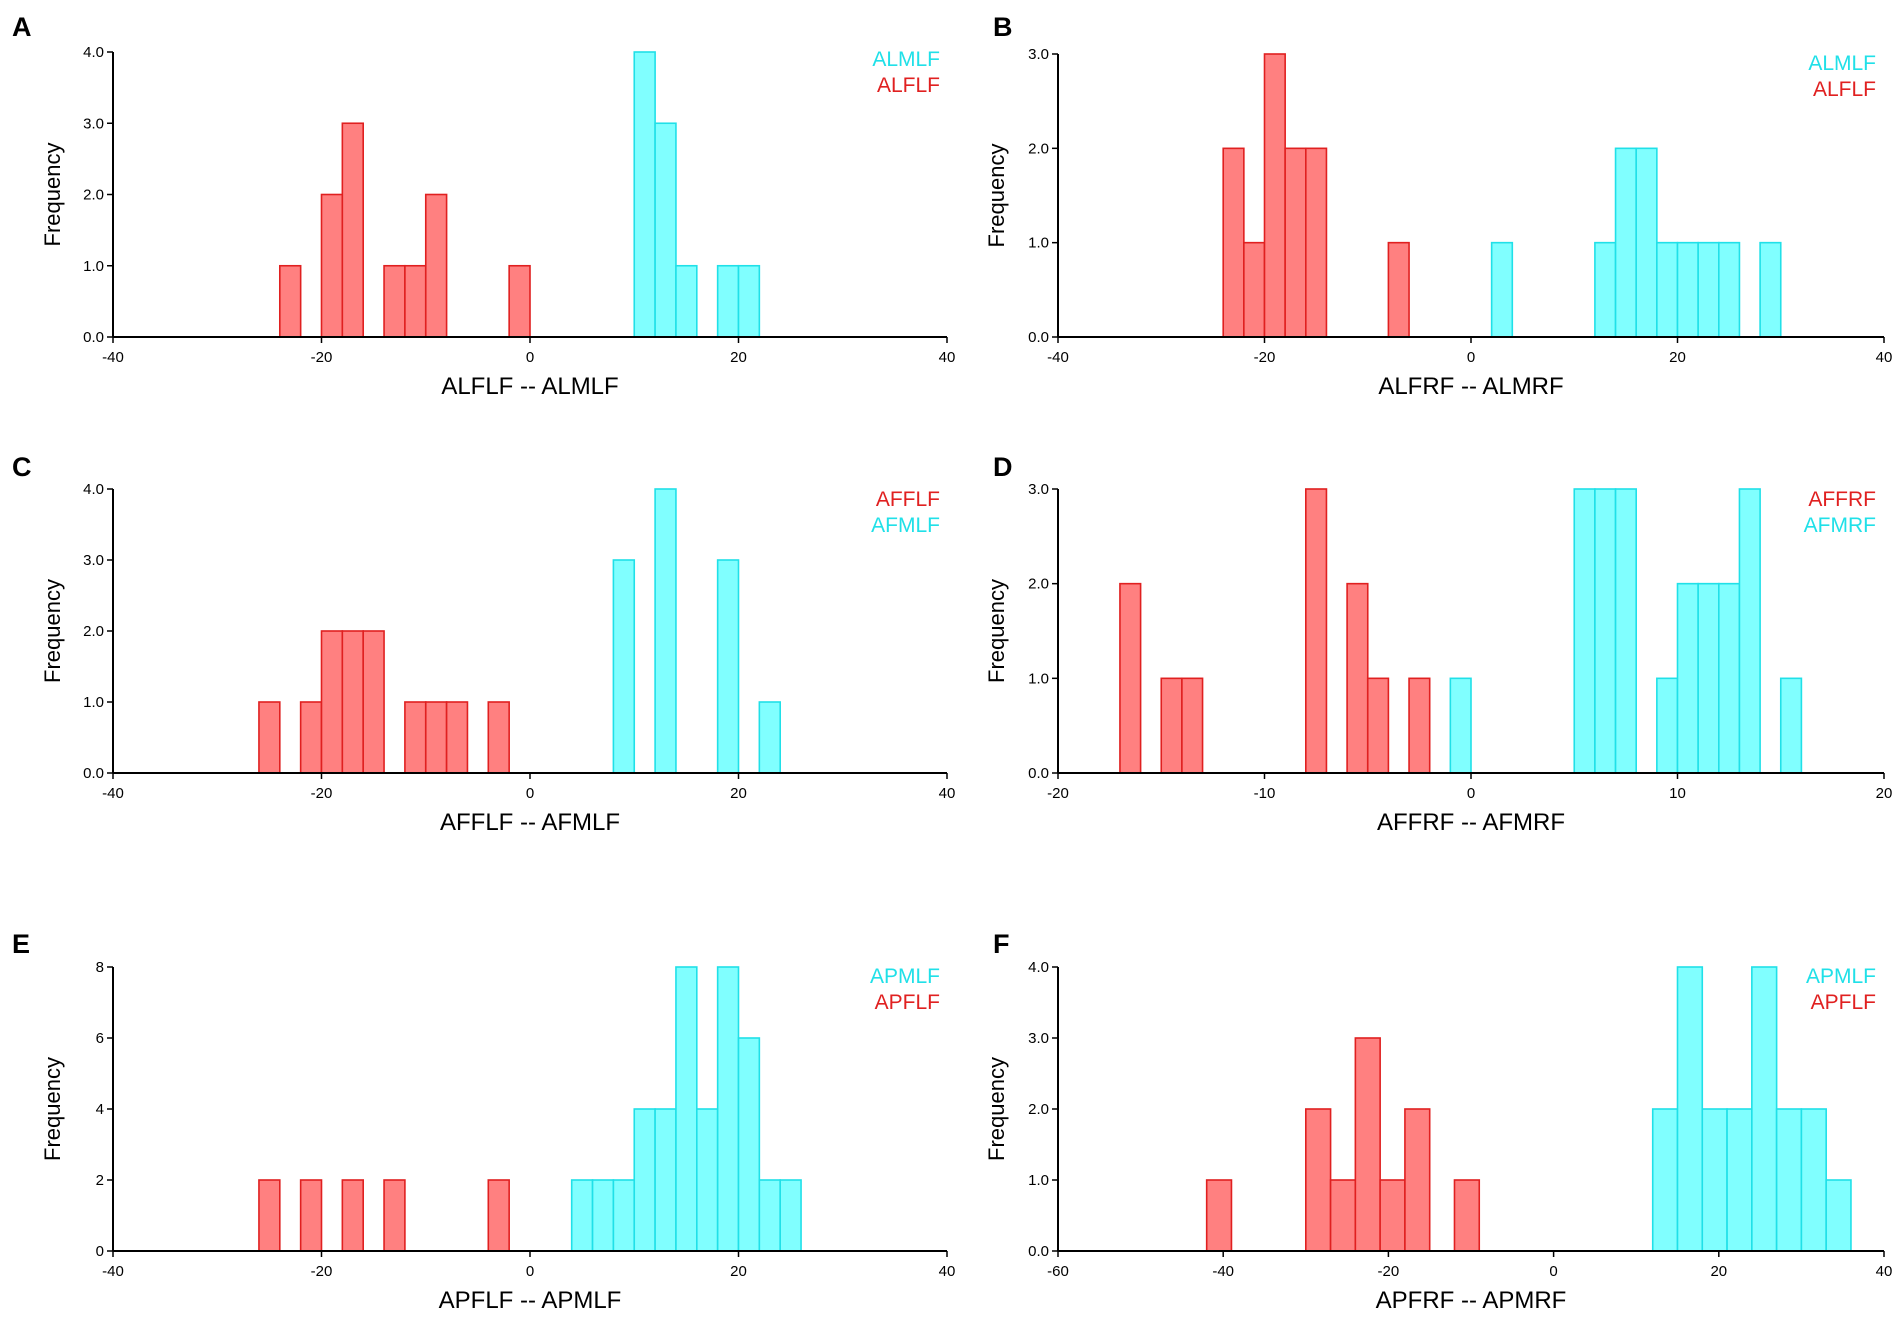 The width and height of the screenshot is (1904, 1329). I want to click on legend-entry-afmrf: AFMRF, so click(1840, 525).